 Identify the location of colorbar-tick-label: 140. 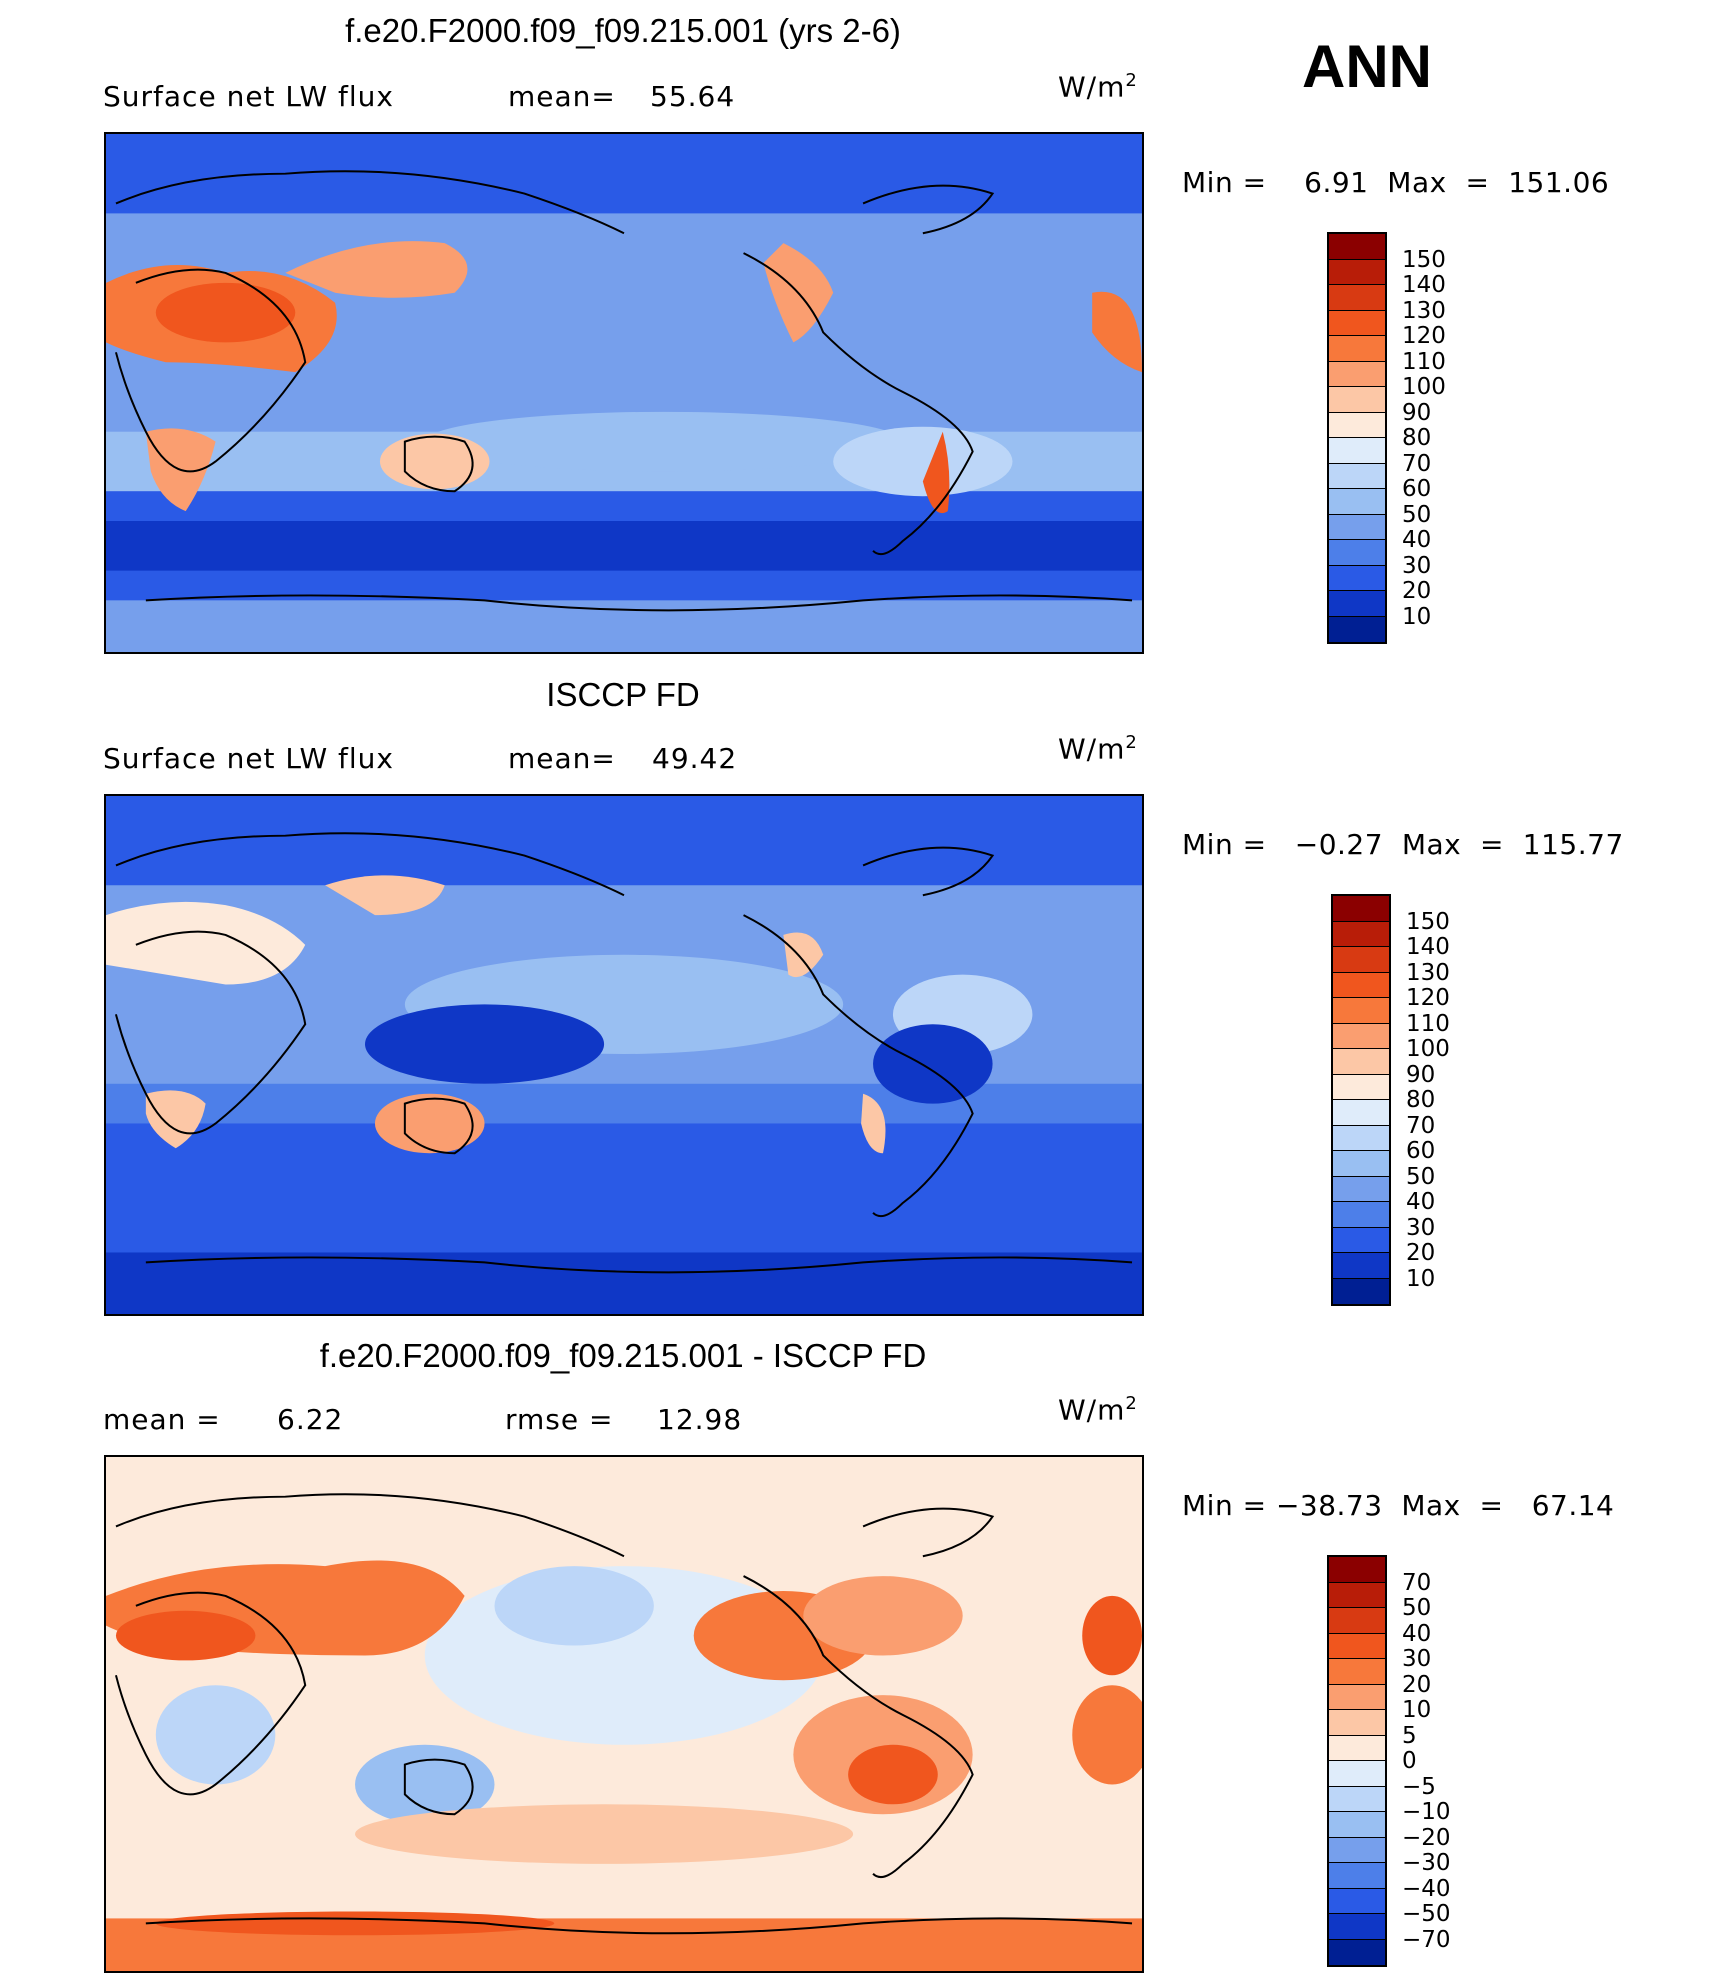
(1428, 947).